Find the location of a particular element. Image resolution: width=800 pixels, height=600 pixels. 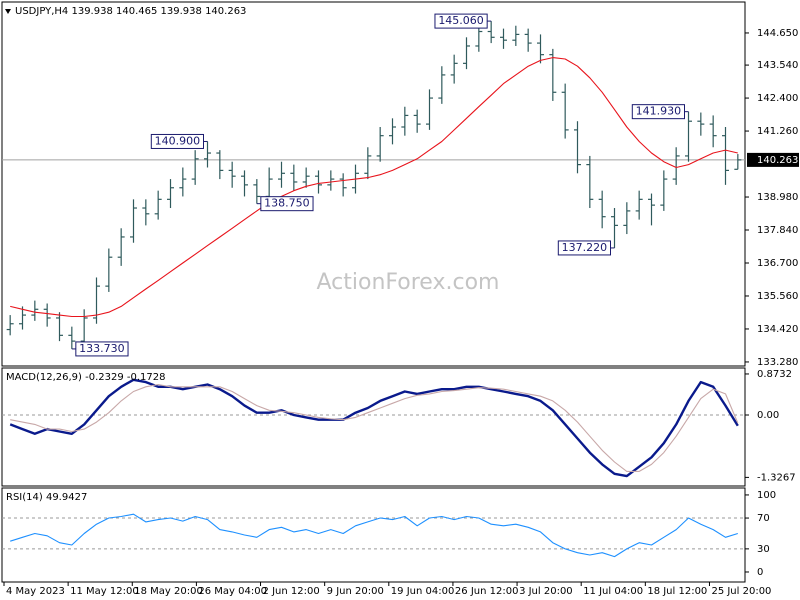

y-tick-label: 100 is located at coordinates (766, 495).